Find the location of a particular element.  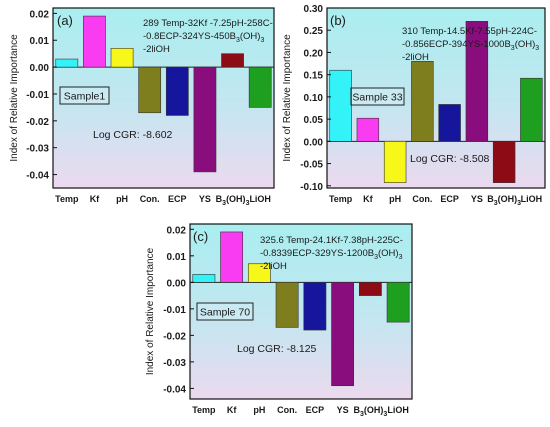

equation-line: -0.856ECP-394YS-1000B3(OH)3 is located at coordinates (470, 45).